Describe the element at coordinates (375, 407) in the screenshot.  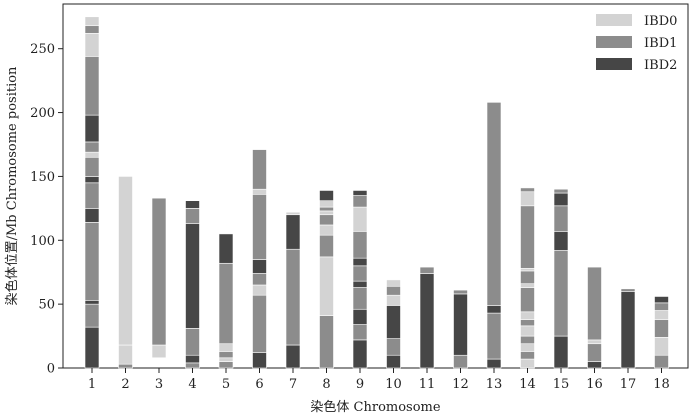
I see `x-axis-title: 染色体 Chromosome` at that location.